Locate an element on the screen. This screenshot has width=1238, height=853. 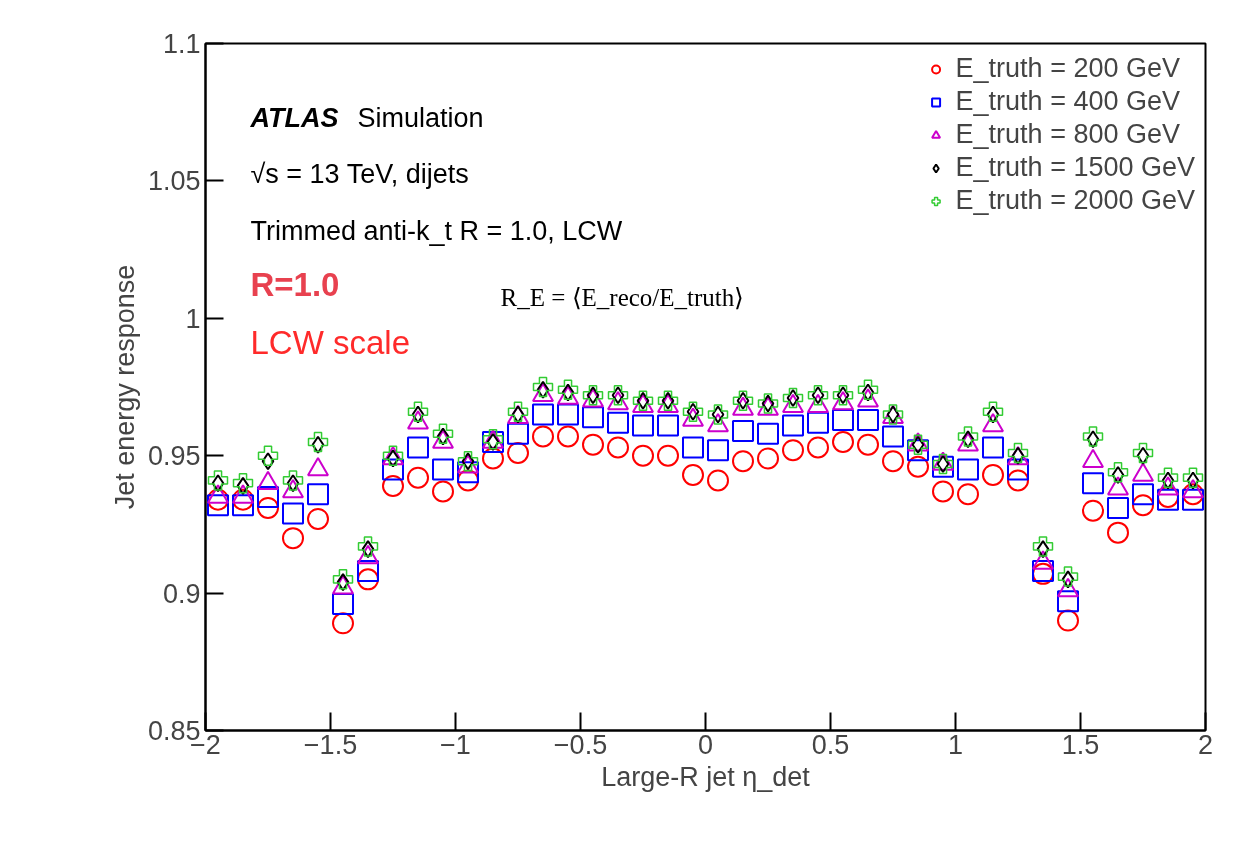
annotation: √s = 13 TeV, dijets is located at coordinates (359, 173).